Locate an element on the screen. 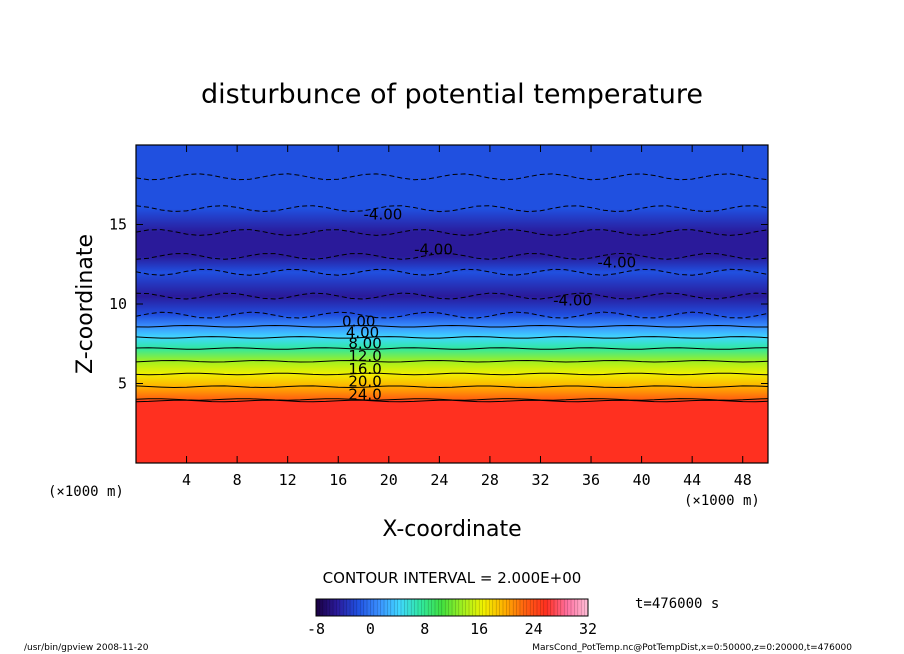 Image resolution: width=904 pixels, height=654 pixels. y-tick-label: 5 is located at coordinates (122, 384).